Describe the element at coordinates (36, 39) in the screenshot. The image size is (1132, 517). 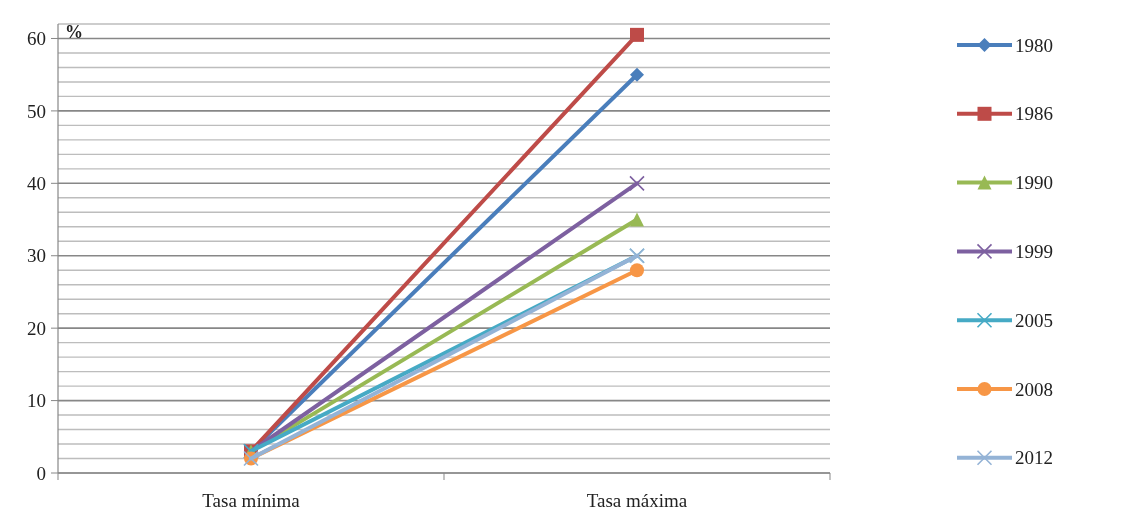
I see `y-tick-label: 60` at that location.